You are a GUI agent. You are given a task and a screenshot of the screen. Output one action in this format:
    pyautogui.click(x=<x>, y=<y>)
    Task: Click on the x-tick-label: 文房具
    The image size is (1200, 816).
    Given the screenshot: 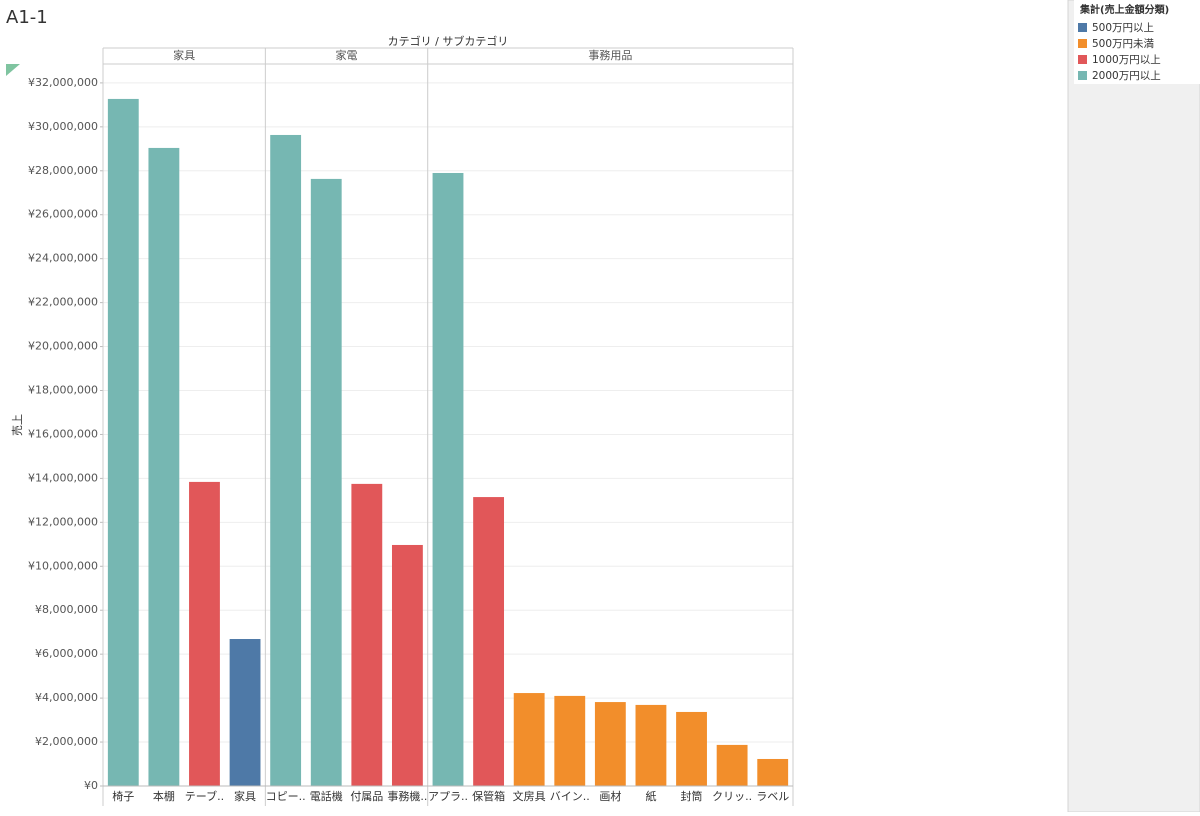 What is the action you would take?
    pyautogui.click(x=529, y=796)
    